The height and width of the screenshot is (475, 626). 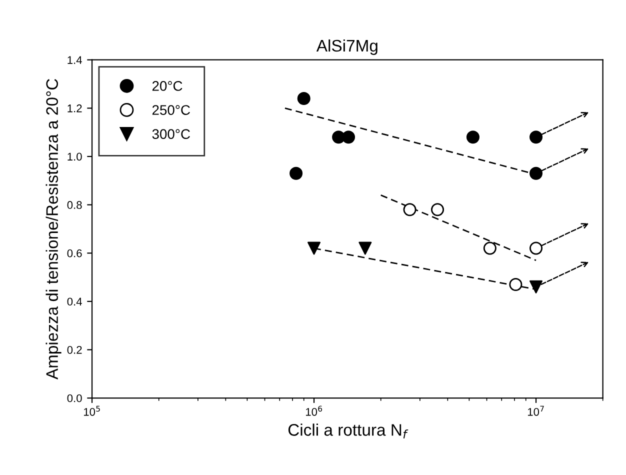 What do you see at coordinates (314, 411) in the screenshot?
I see `x-tick-label: 10$^{6}$` at bounding box center [314, 411].